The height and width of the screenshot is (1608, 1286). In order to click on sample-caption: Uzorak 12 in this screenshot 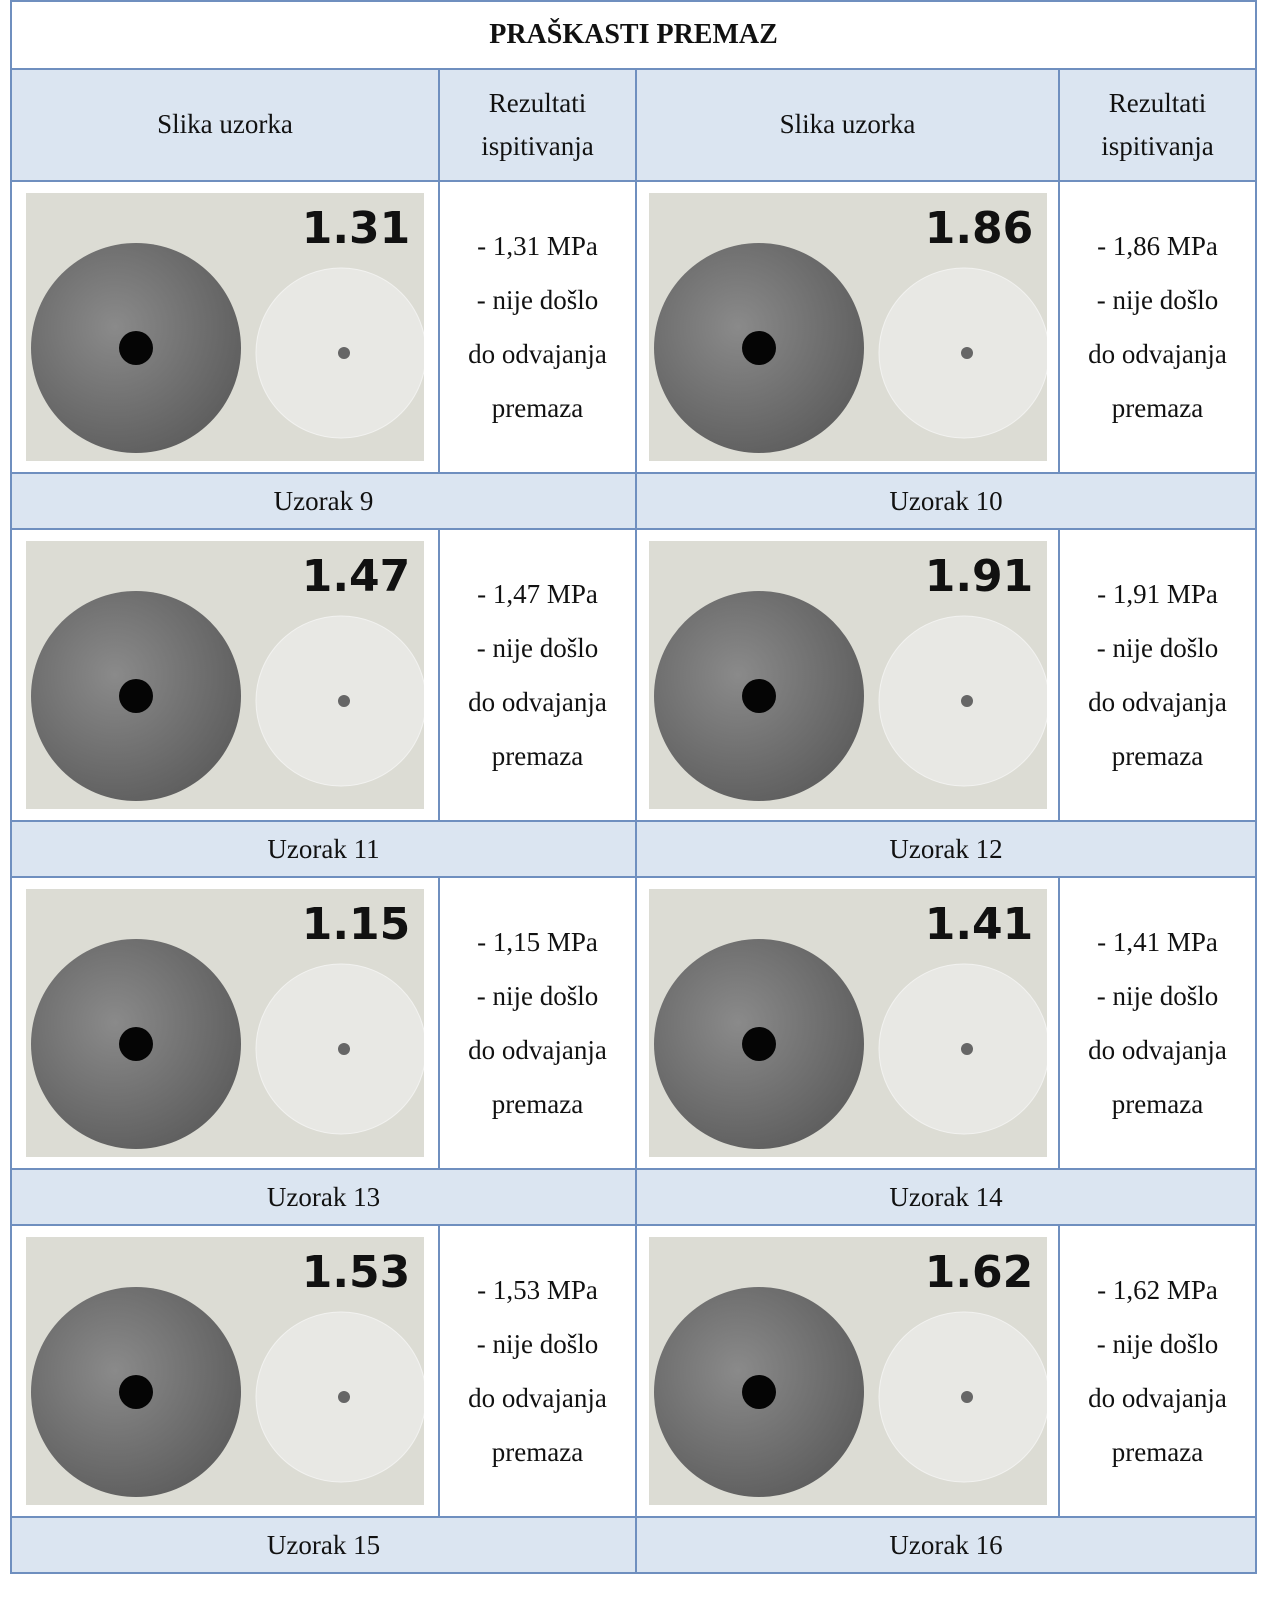, I will do `click(946, 849)`.